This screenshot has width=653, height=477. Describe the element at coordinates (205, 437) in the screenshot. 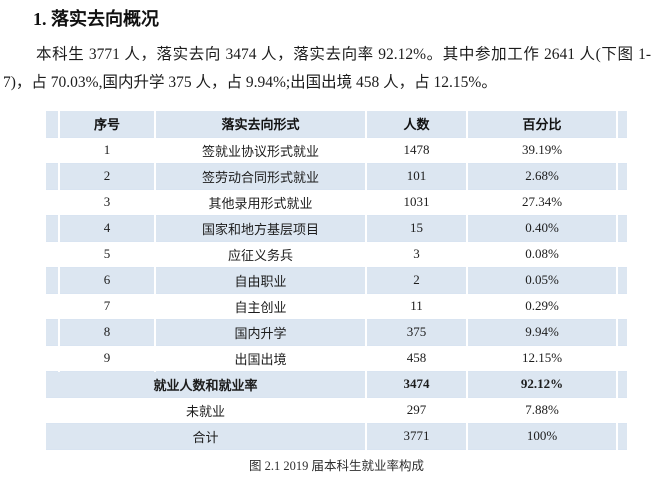

I see `cell-summary-label: 合计` at that location.